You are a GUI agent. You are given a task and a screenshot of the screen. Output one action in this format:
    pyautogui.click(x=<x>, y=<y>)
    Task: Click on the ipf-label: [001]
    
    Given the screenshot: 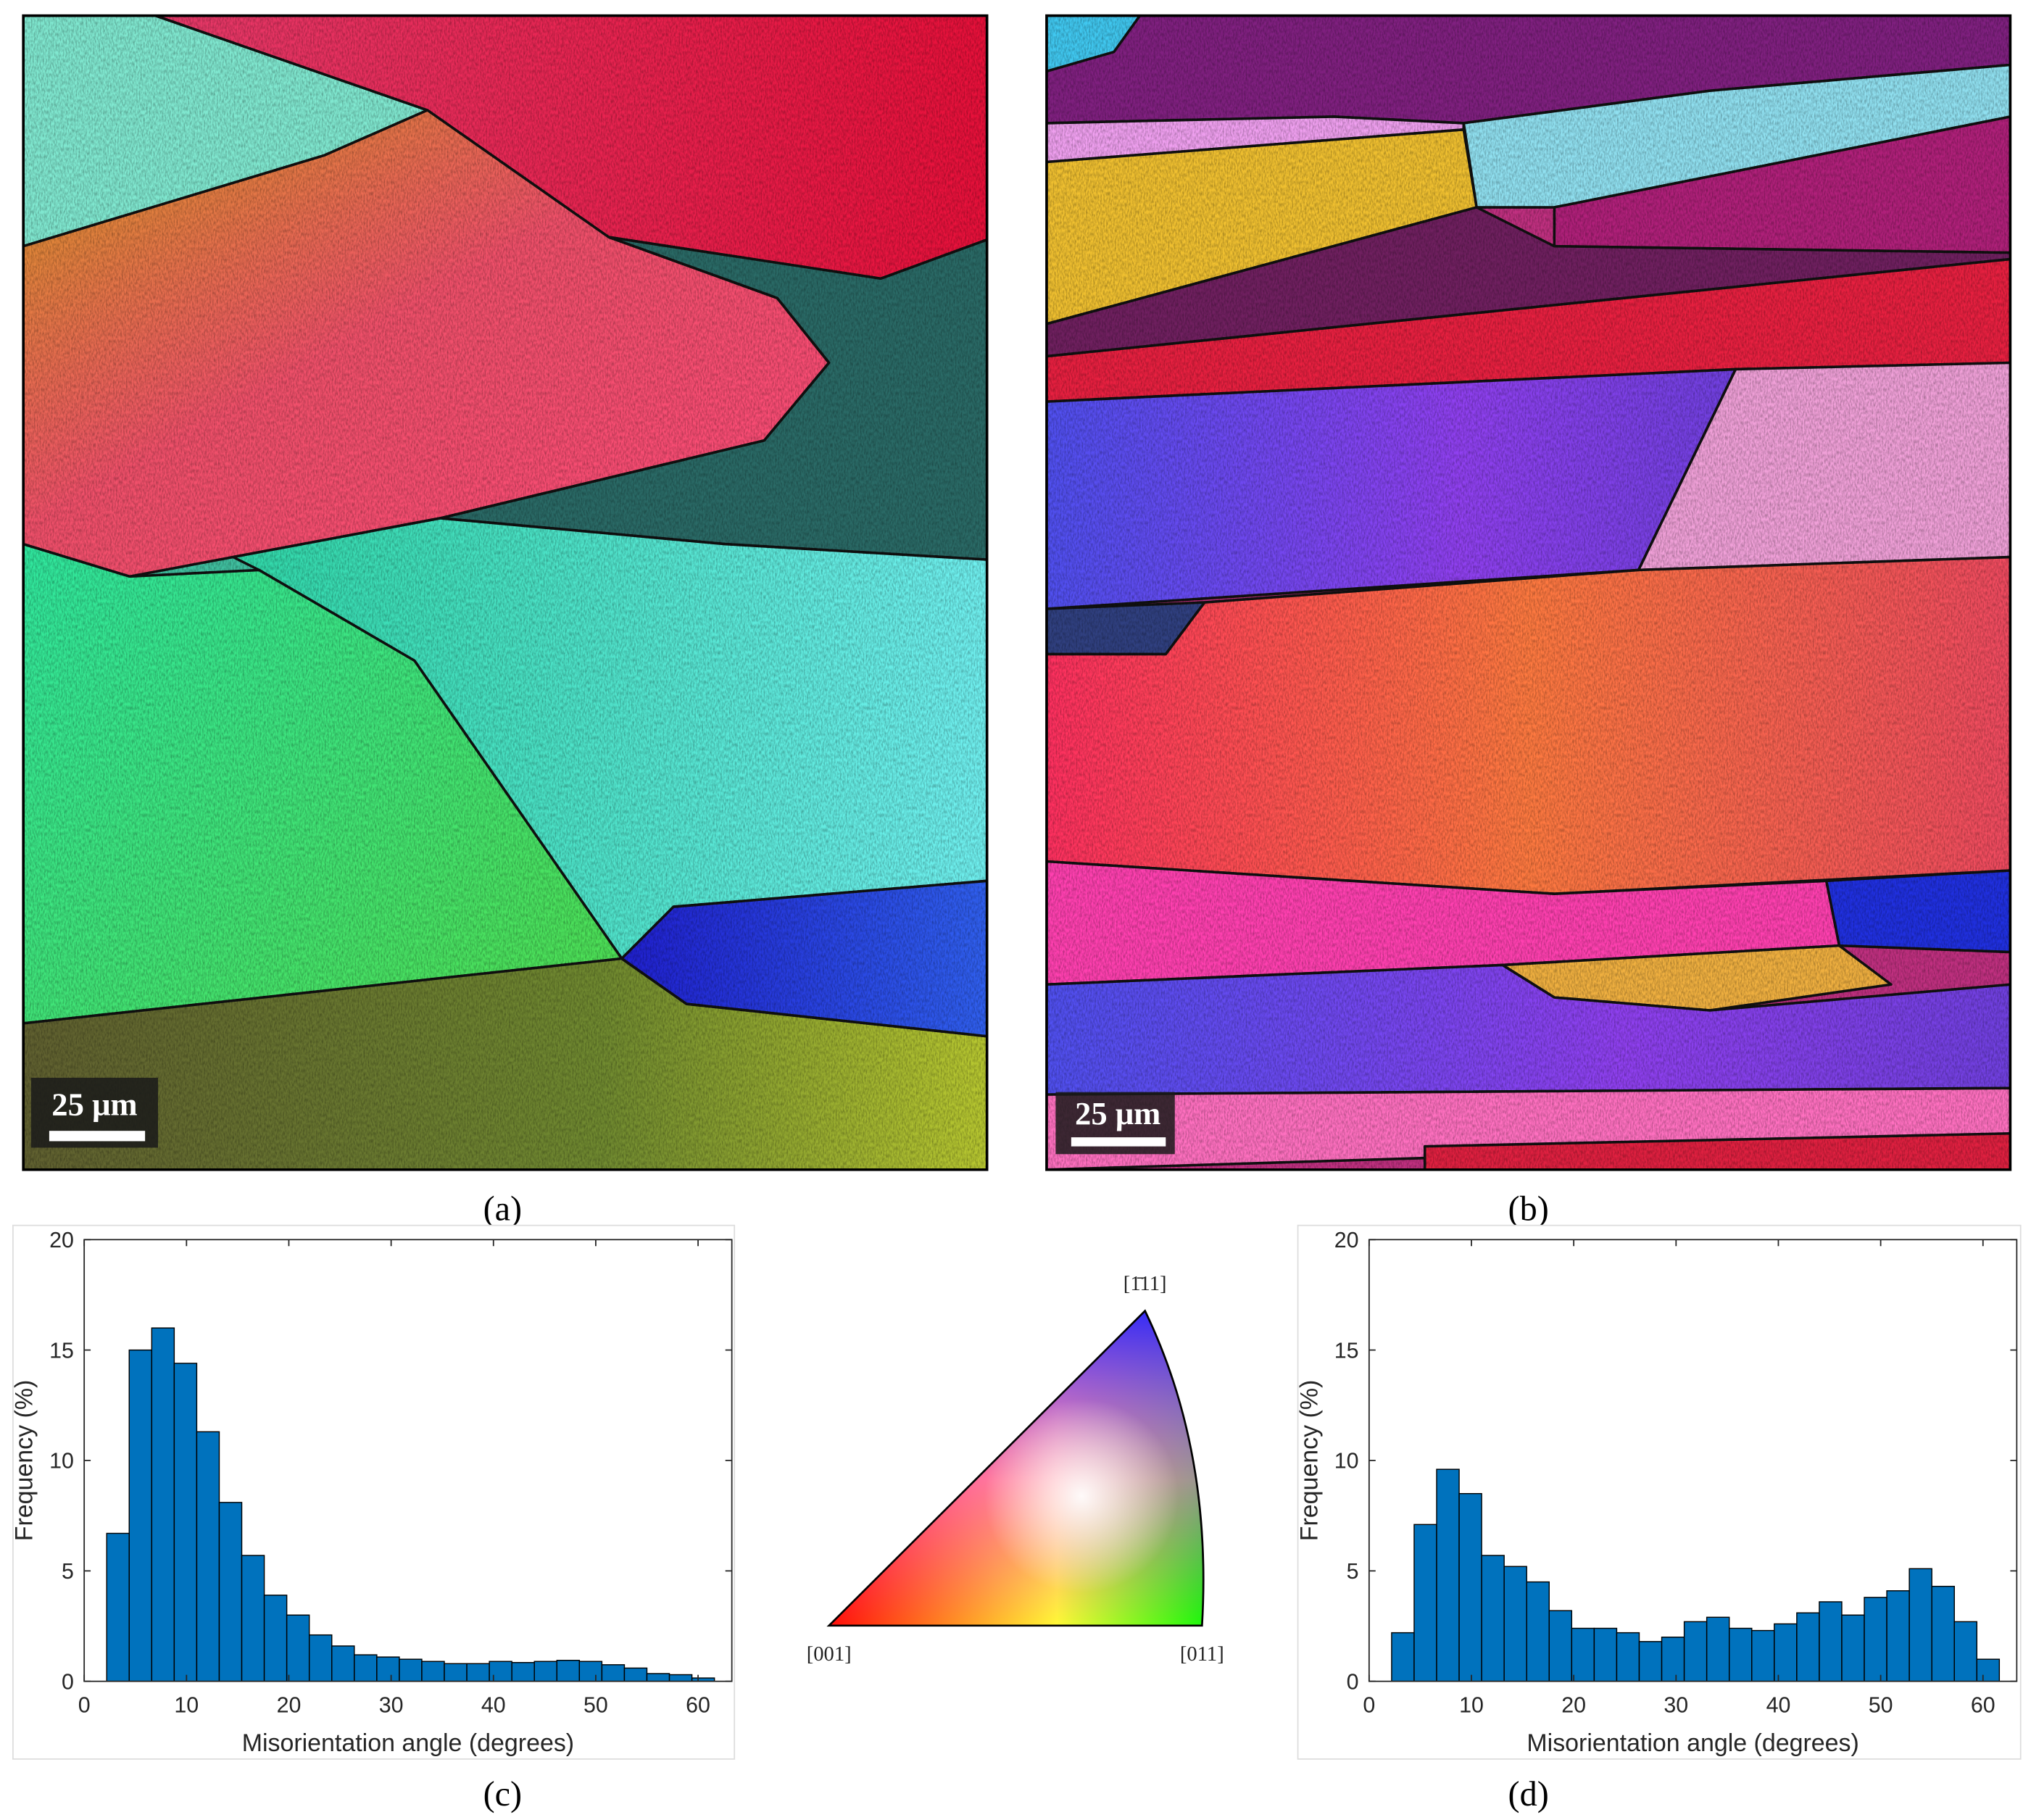 What is the action you would take?
    pyautogui.click(x=829, y=1654)
    